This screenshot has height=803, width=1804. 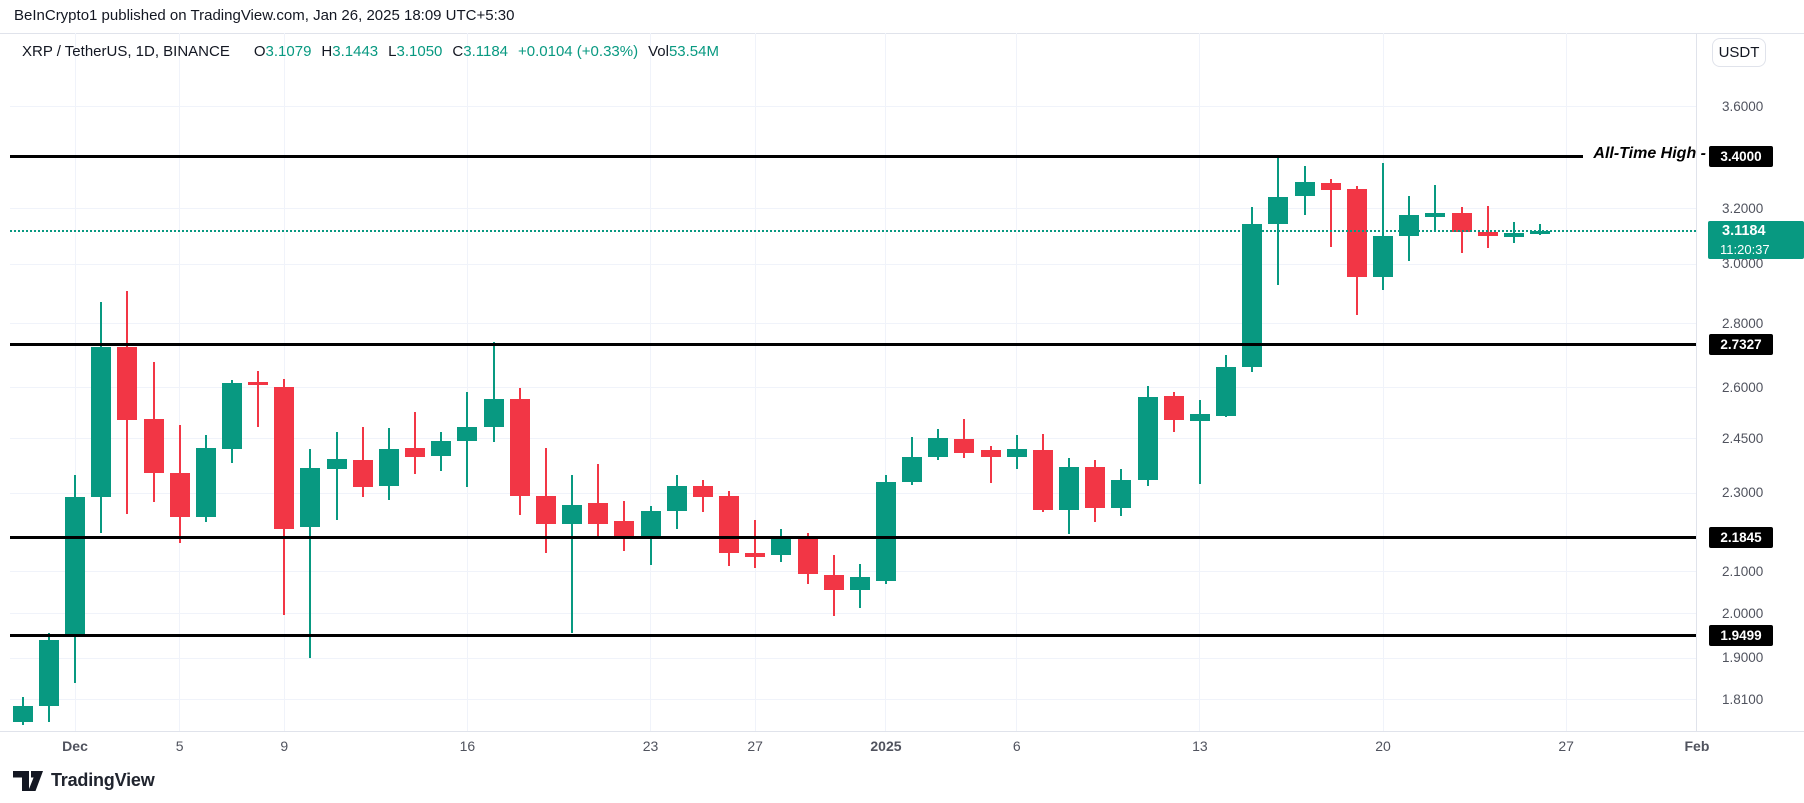 What do you see at coordinates (75, 746) in the screenshot?
I see `time-tick-label: Dec` at bounding box center [75, 746].